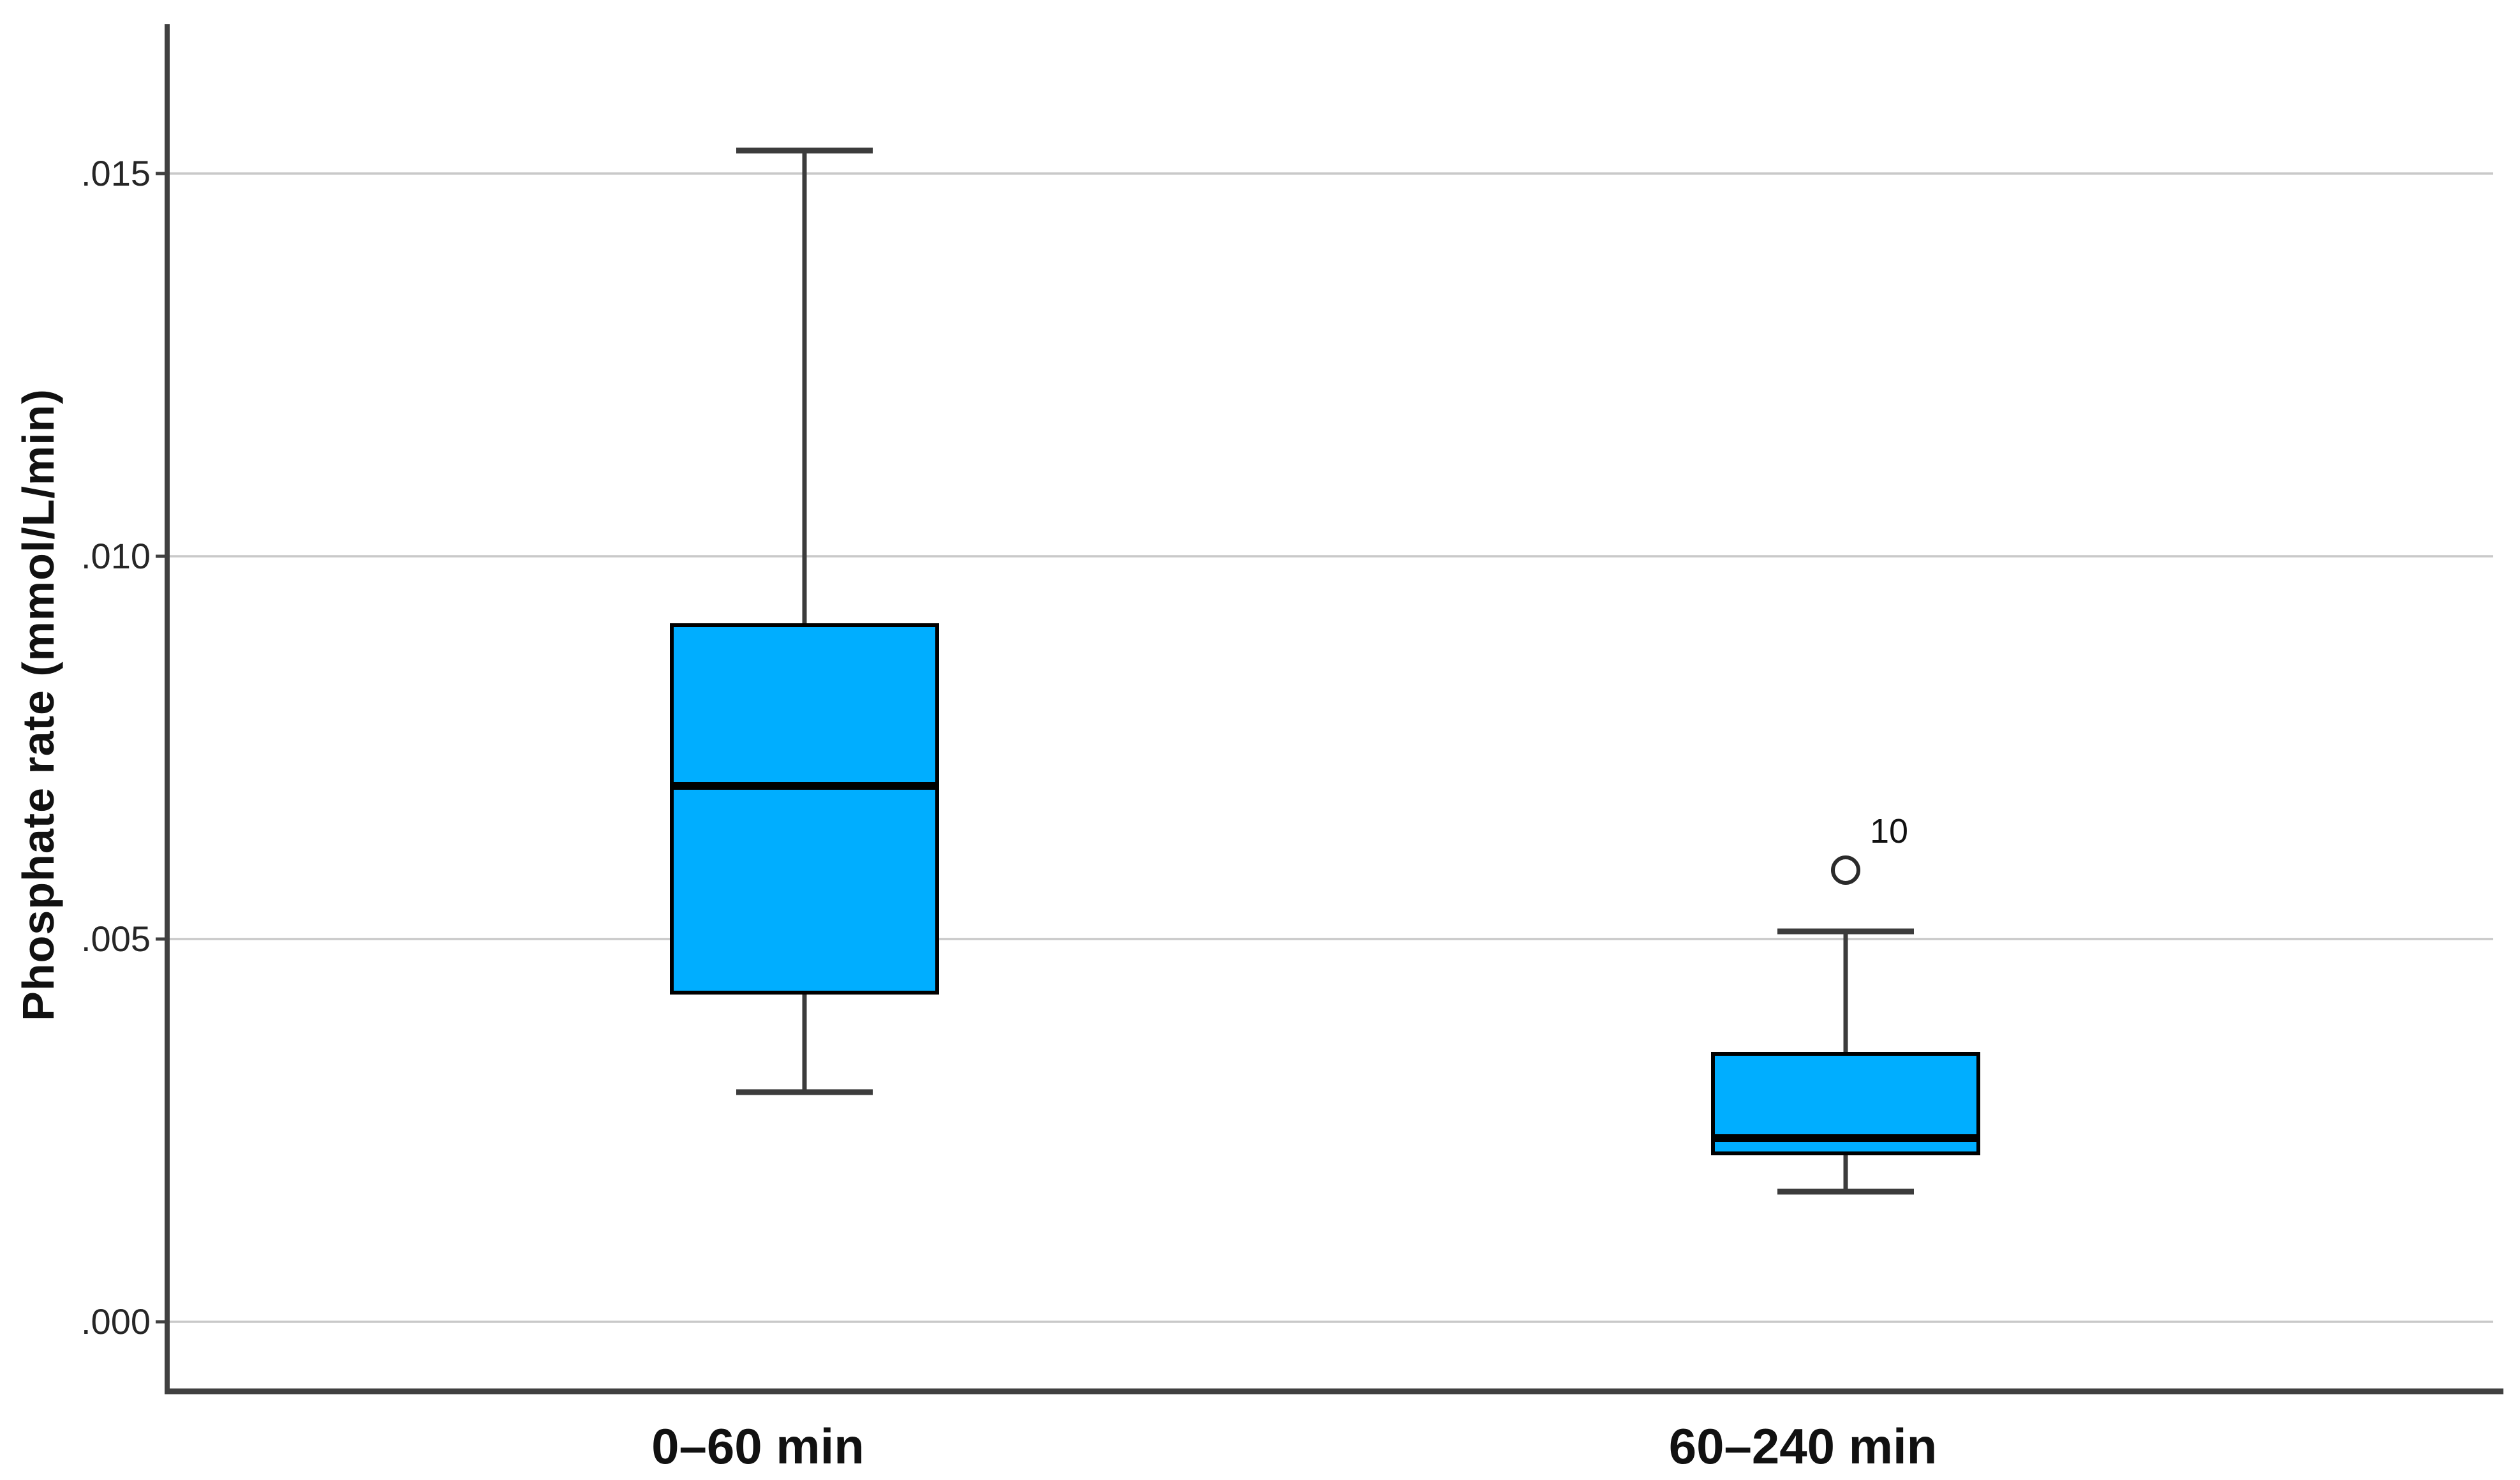 The width and height of the screenshot is (2520, 1480). I want to click on x-category-label: 60–240 min, so click(1803, 1446).